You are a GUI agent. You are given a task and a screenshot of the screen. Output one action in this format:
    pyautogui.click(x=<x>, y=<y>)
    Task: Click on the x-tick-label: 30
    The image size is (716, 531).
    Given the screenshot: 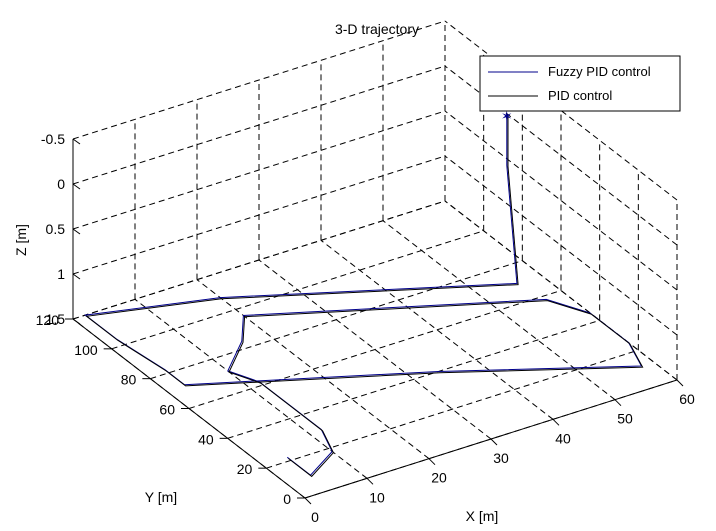 What is the action you would take?
    pyautogui.click(x=501, y=458)
    